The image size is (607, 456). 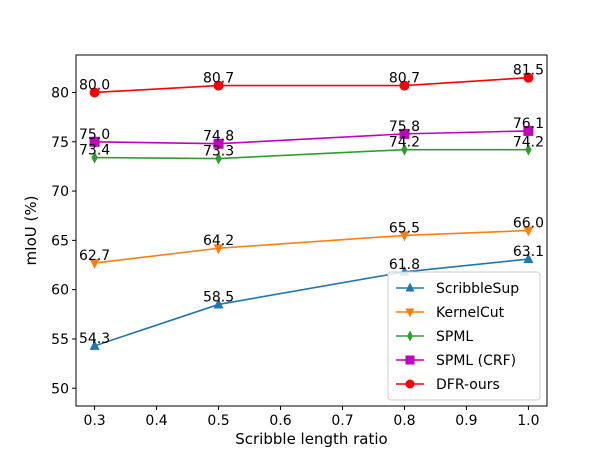 I want to click on x-tick-label: 0.4, so click(x=156, y=421).